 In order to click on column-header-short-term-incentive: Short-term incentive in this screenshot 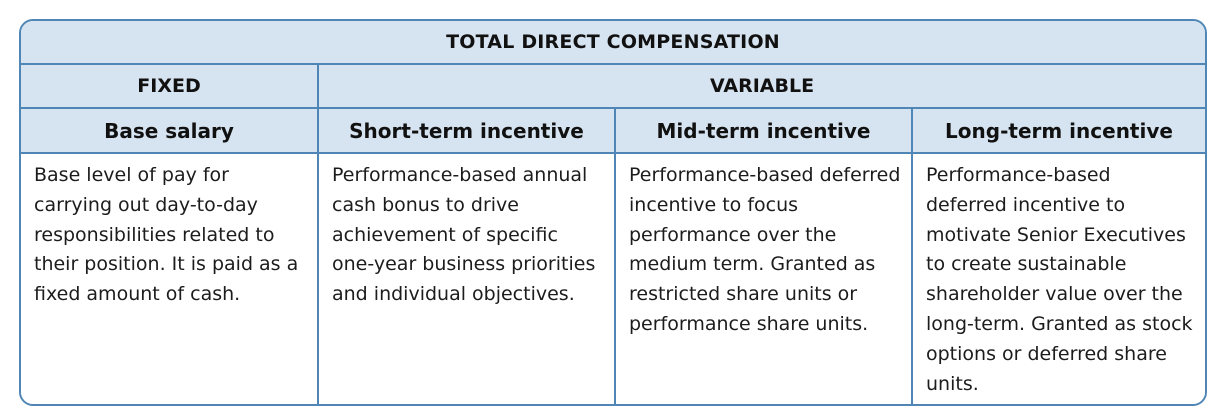, I will do `click(465, 130)`.